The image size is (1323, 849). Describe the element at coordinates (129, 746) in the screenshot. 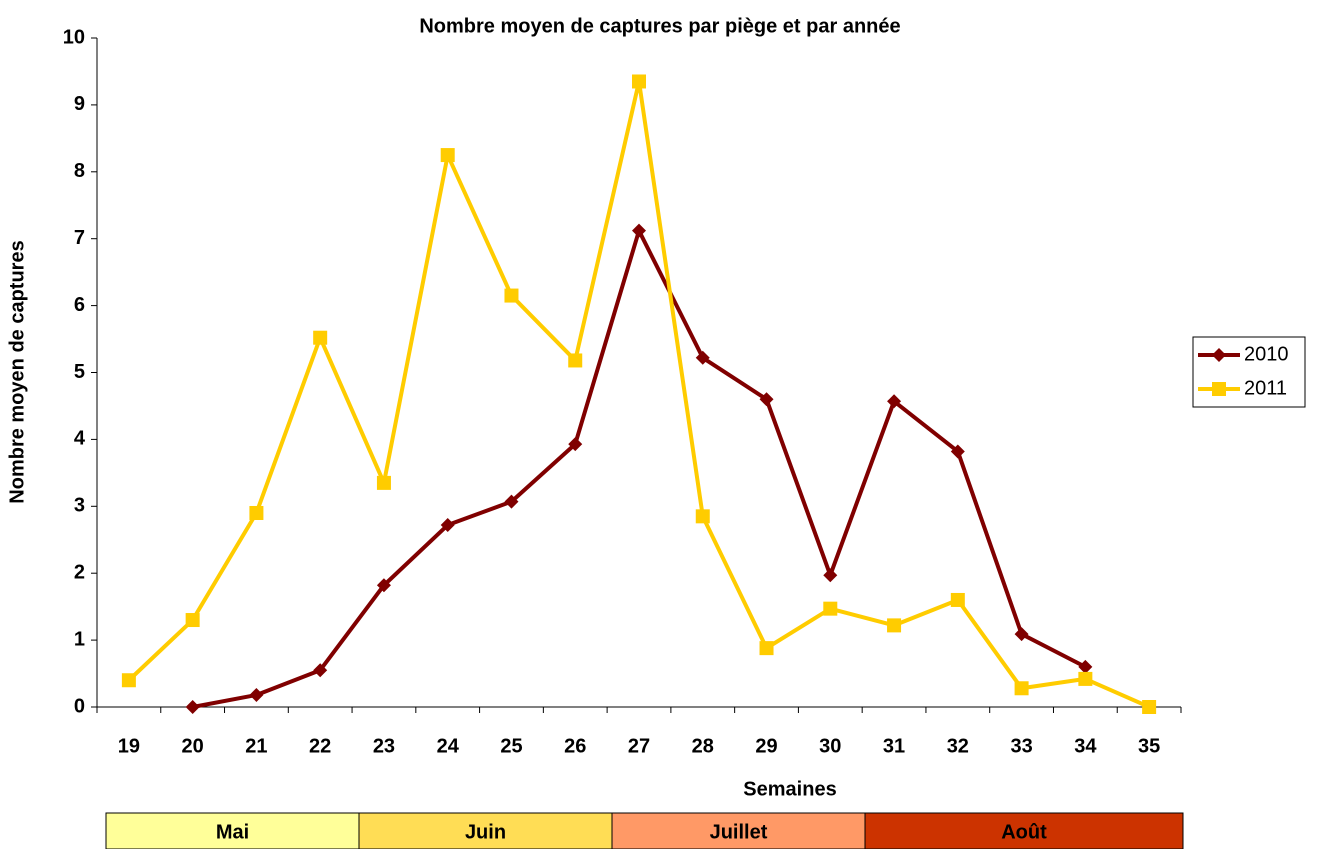

I see `x-tick-label: 19` at that location.